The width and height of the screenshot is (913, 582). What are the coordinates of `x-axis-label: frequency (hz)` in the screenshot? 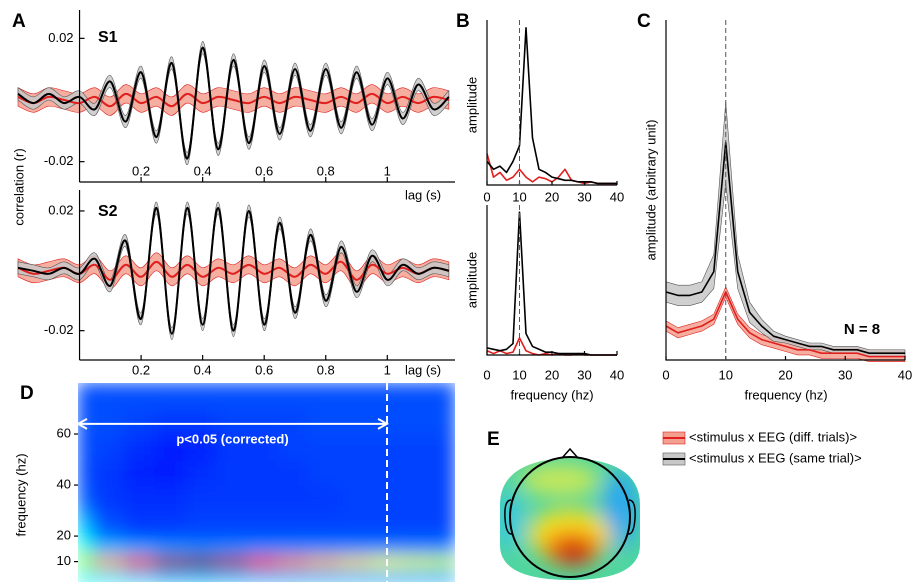 It's located at (551, 394).